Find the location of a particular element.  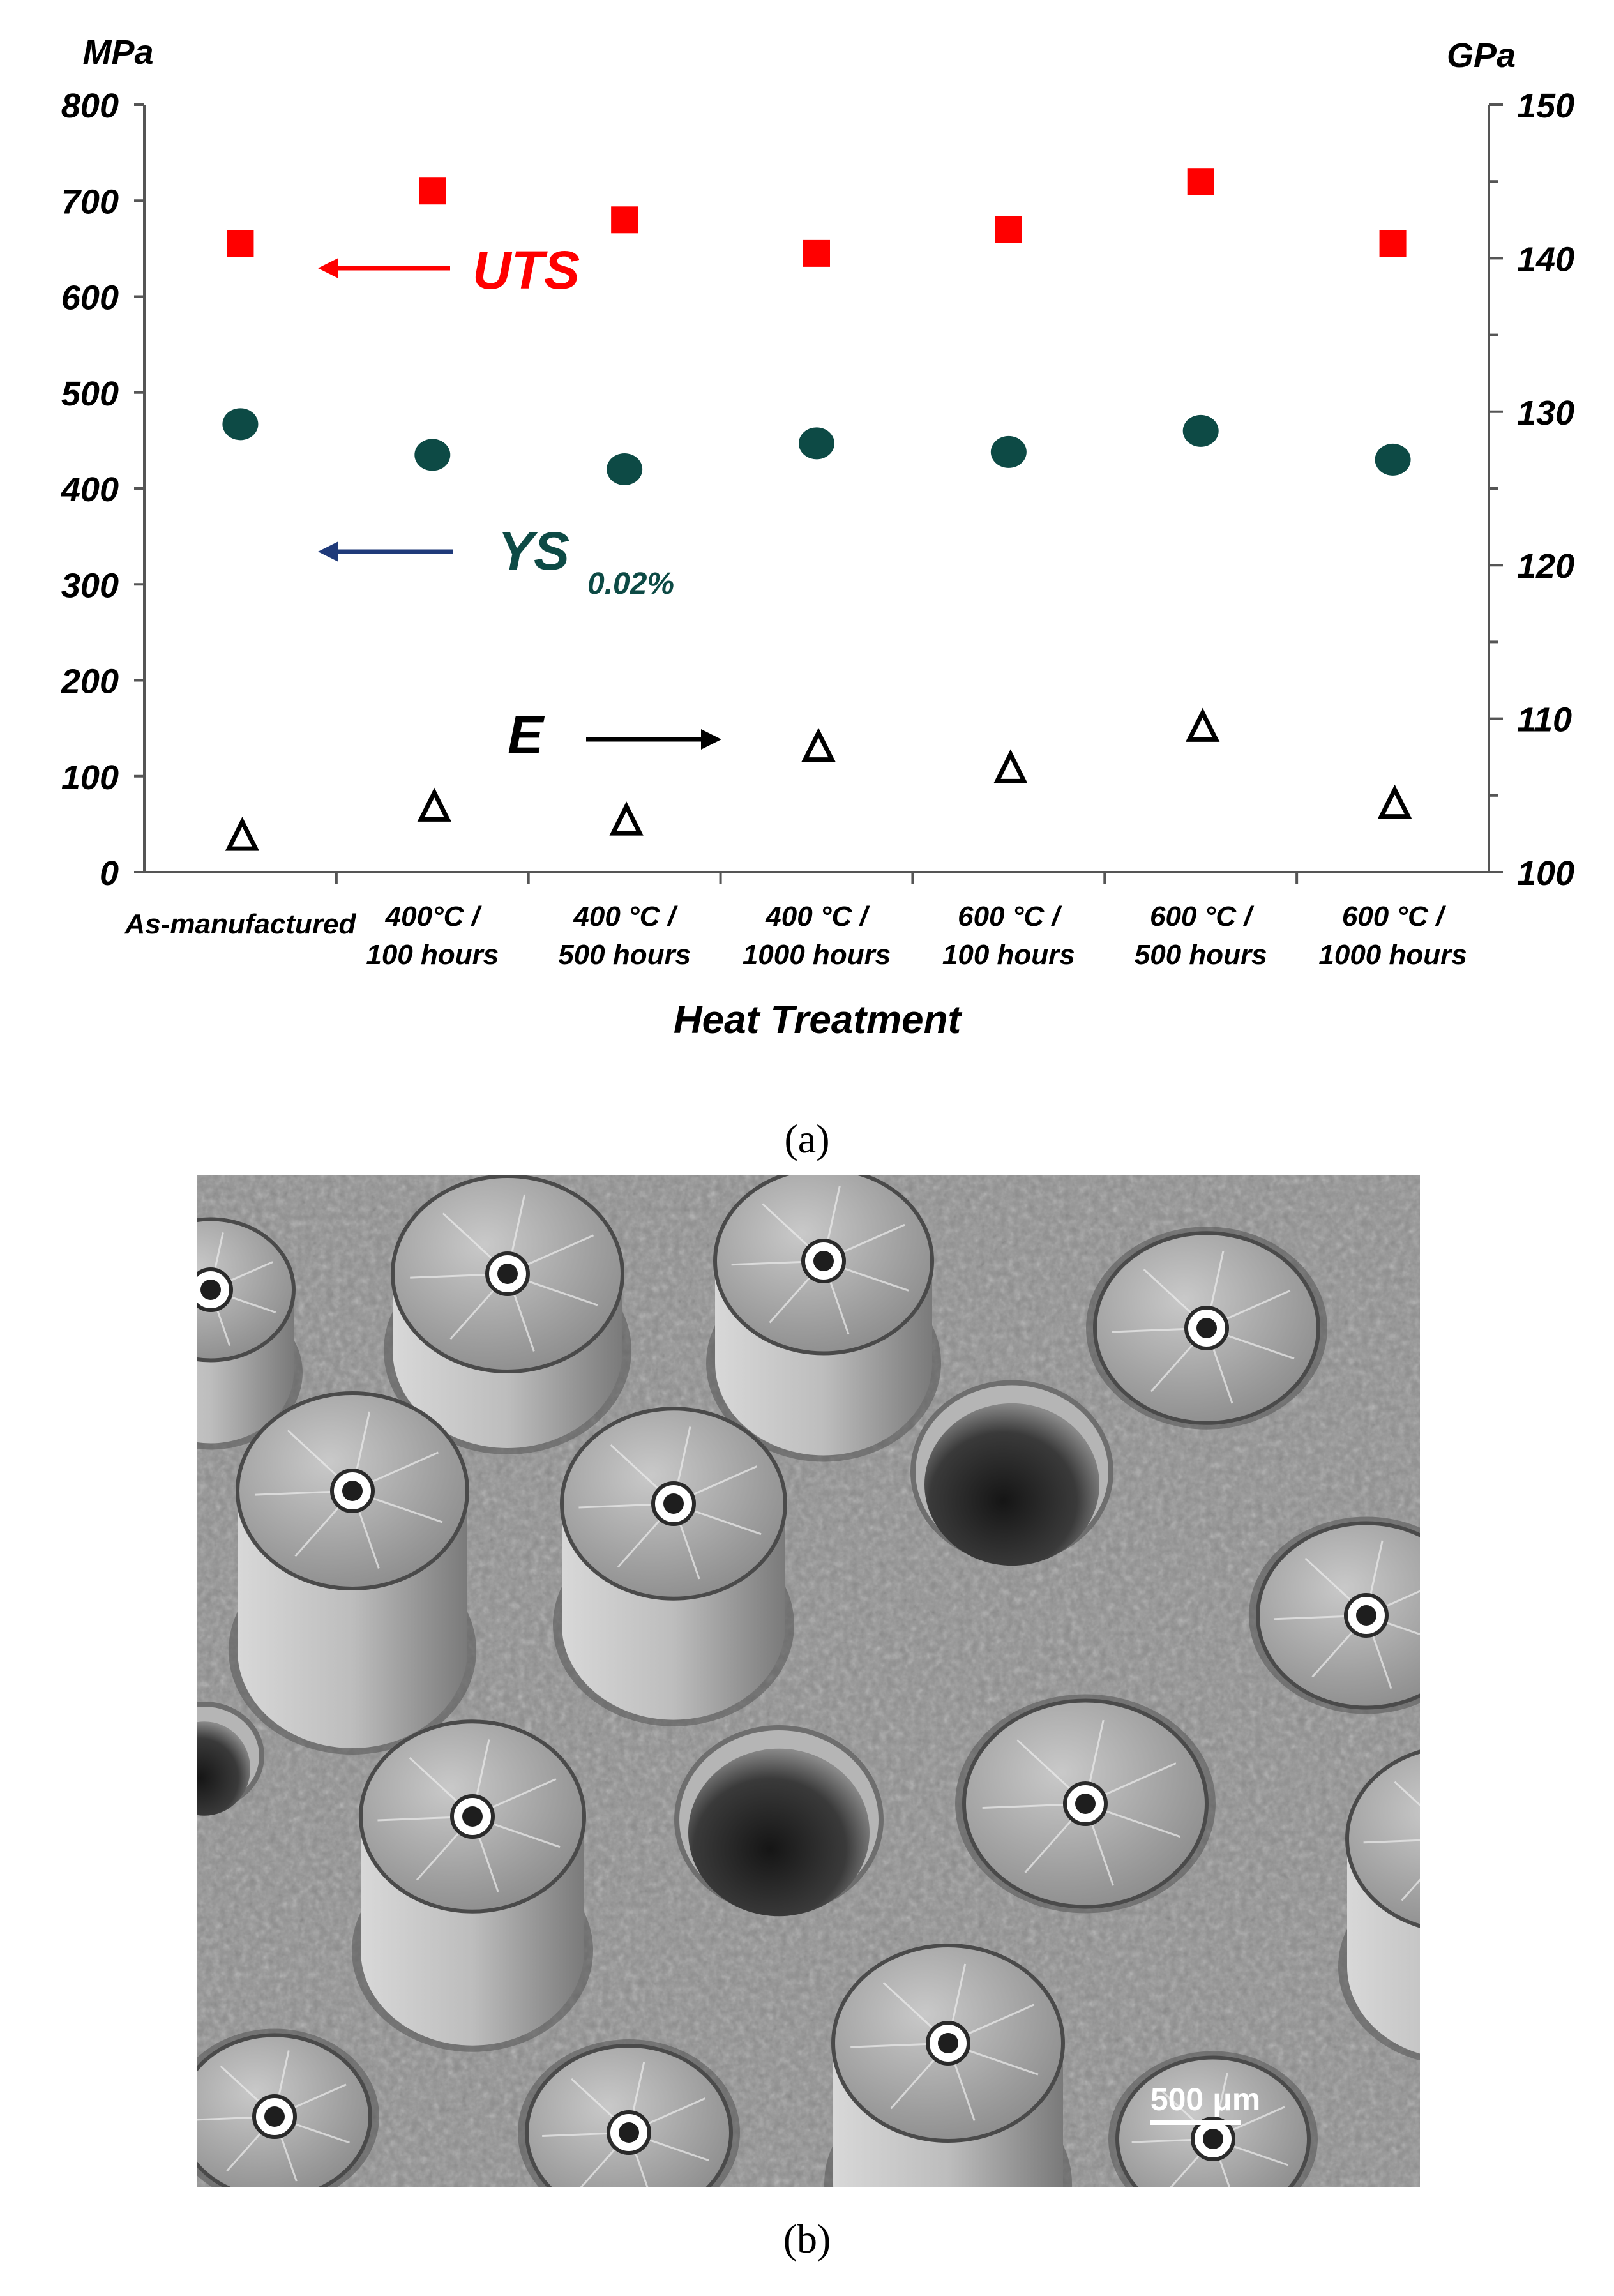

uts-arrow-head is located at coordinates (328, 268).